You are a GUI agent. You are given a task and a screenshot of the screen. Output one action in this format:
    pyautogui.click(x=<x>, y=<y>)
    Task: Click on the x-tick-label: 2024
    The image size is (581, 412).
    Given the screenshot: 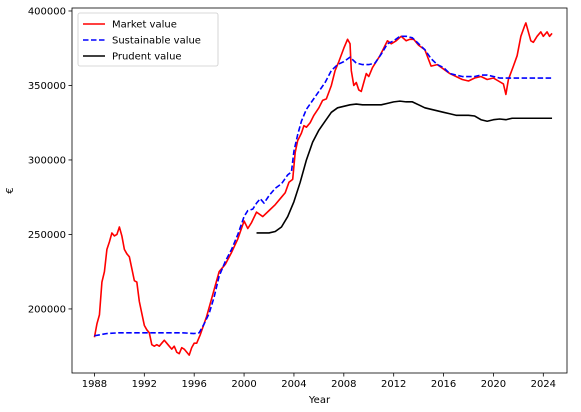 What is the action you would take?
    pyautogui.click(x=543, y=384)
    